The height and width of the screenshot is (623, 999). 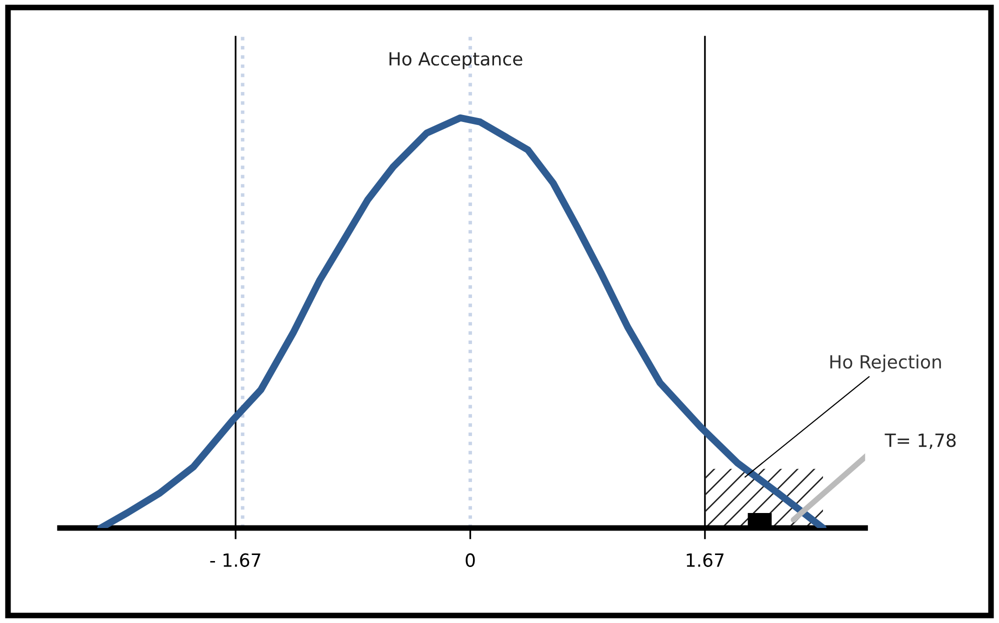 I want to click on x-tick-label: - 1.67, so click(x=235, y=560).